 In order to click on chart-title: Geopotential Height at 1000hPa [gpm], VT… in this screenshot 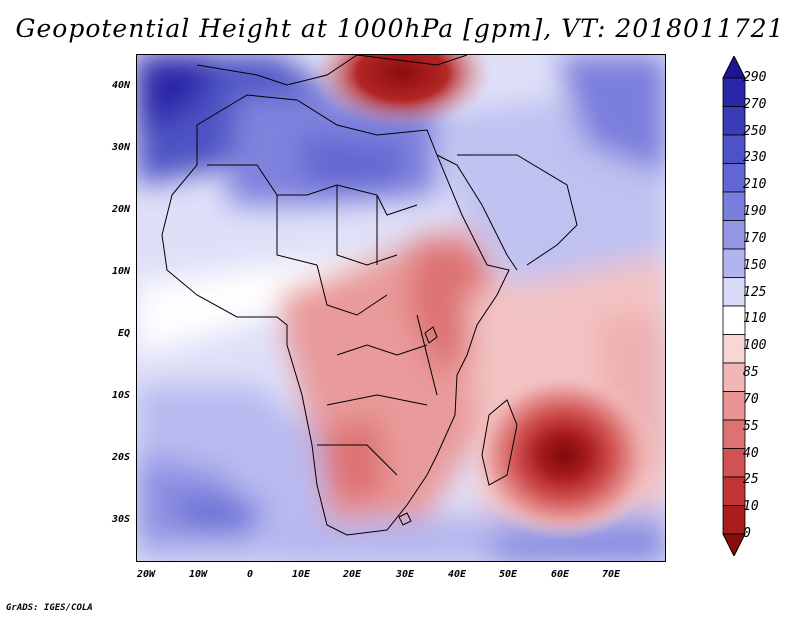, I will do `click(400, 28)`.